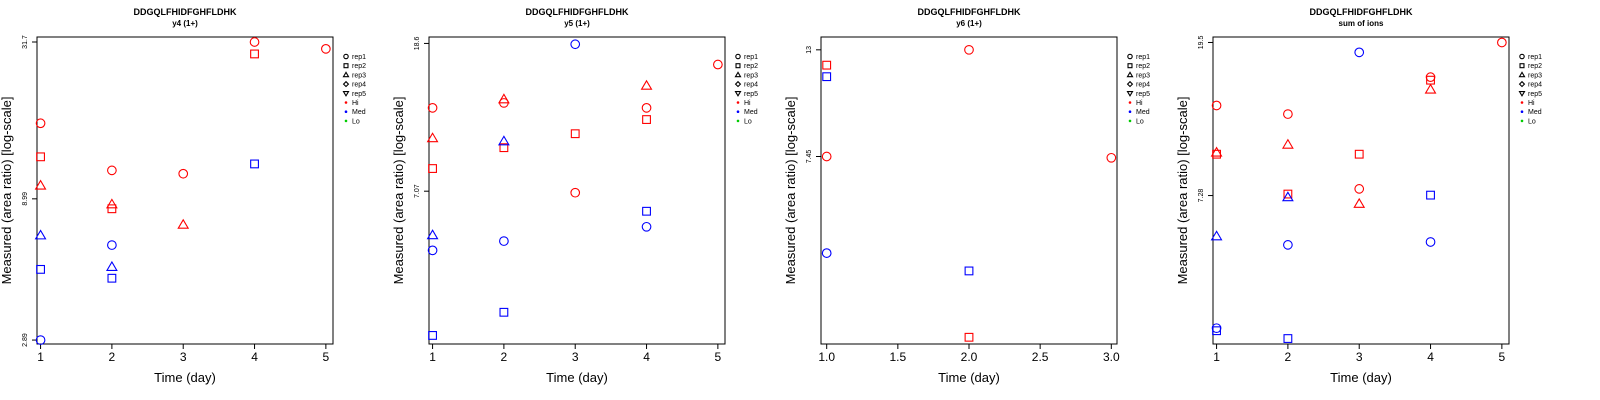  Describe the element at coordinates (969, 23) in the screenshot. I see `chart-subtitle: y6 (1+)` at that location.